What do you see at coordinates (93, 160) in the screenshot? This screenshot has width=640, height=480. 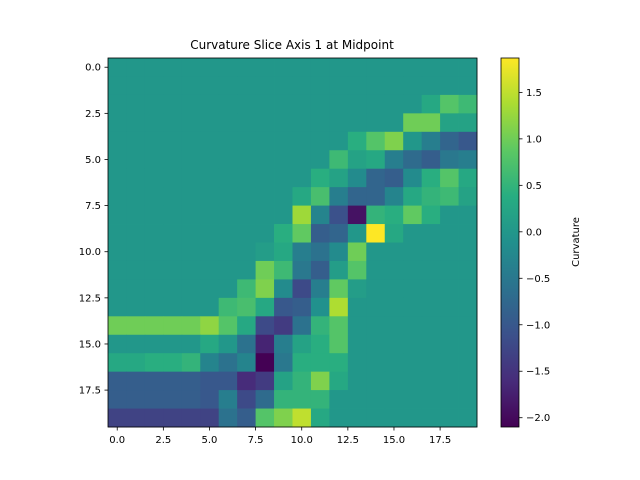 I see `y-tick-label: 5.0` at bounding box center [93, 160].